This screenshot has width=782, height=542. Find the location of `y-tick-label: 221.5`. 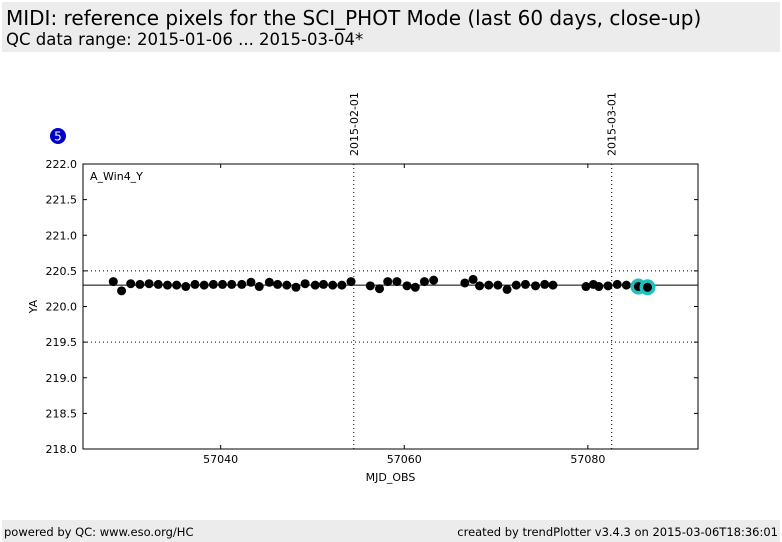

y-tick-label: 221.5 is located at coordinates (62, 200).